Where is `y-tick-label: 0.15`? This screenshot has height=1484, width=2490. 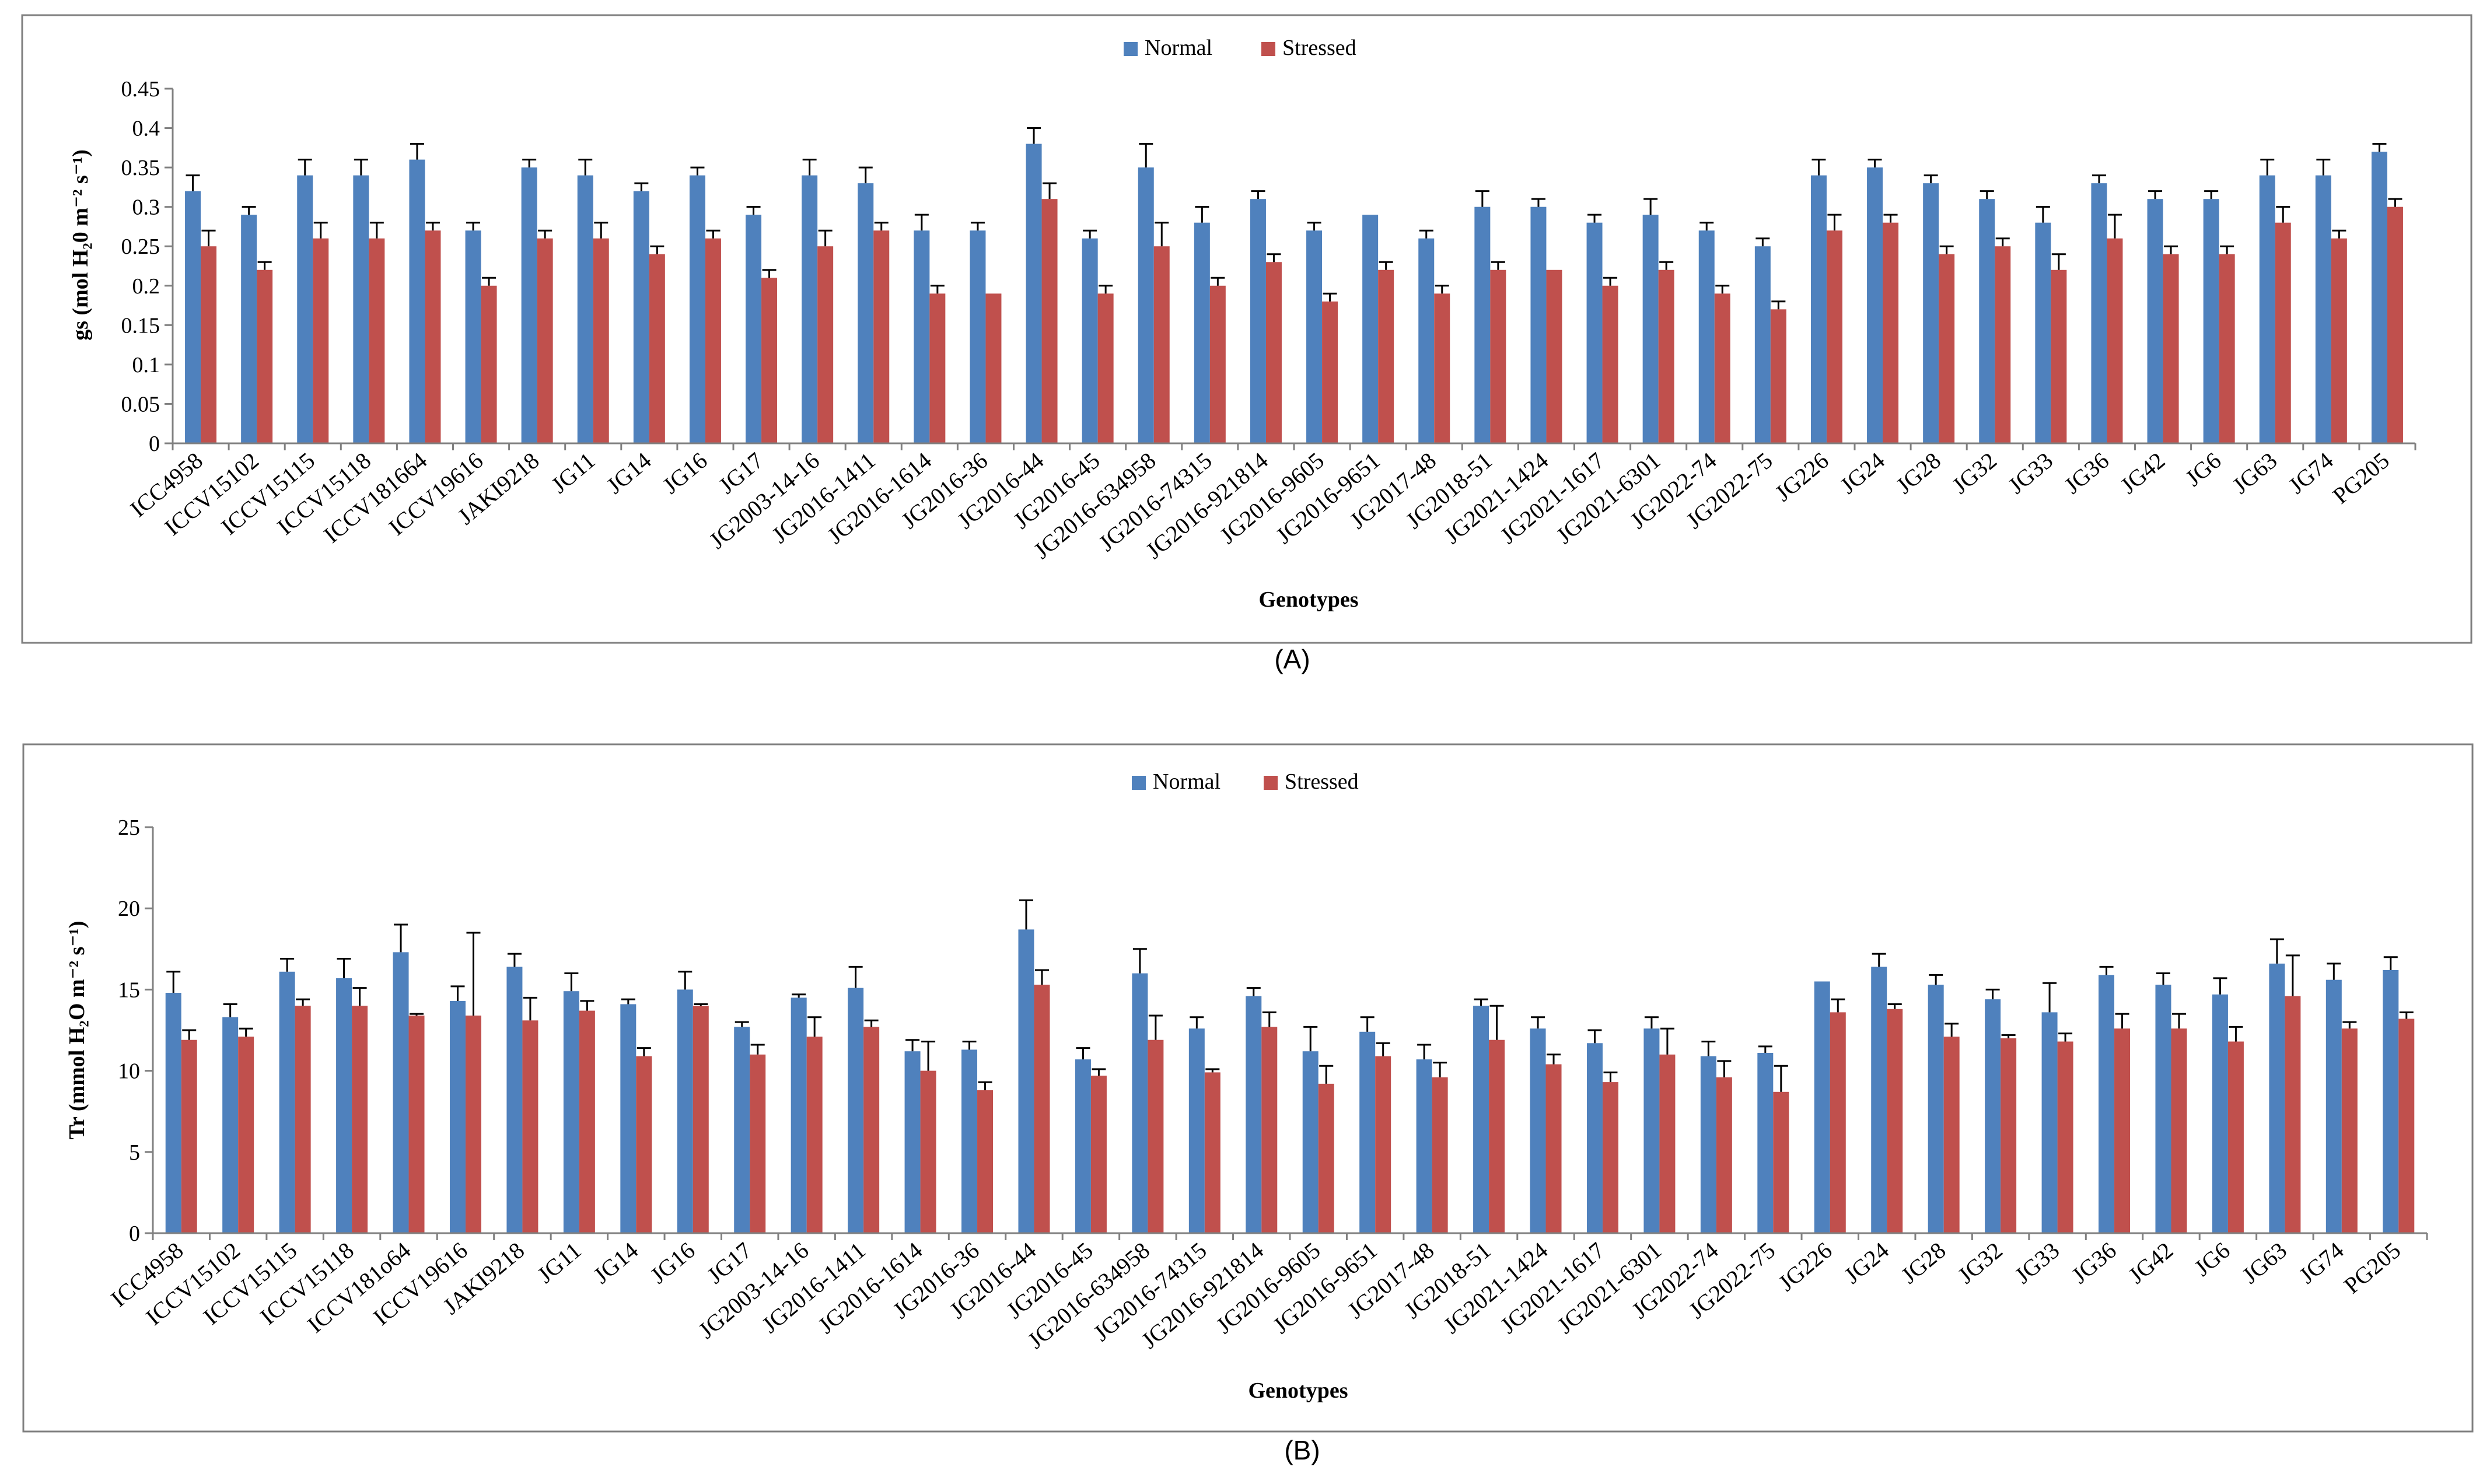 y-tick-label: 0.15 is located at coordinates (140, 325).